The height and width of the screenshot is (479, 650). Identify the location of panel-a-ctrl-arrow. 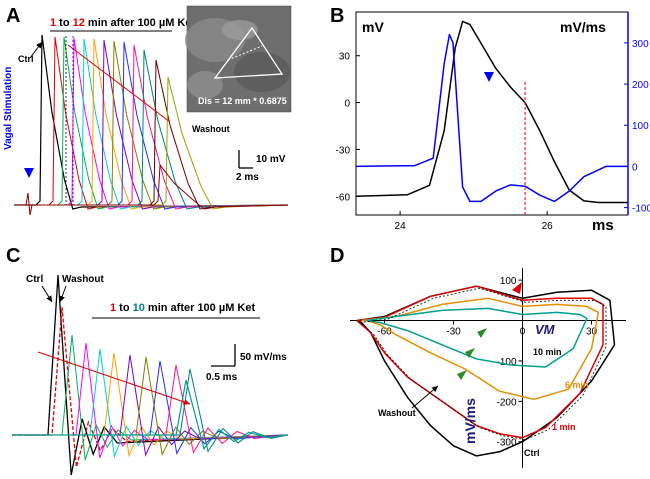
(36, 50).